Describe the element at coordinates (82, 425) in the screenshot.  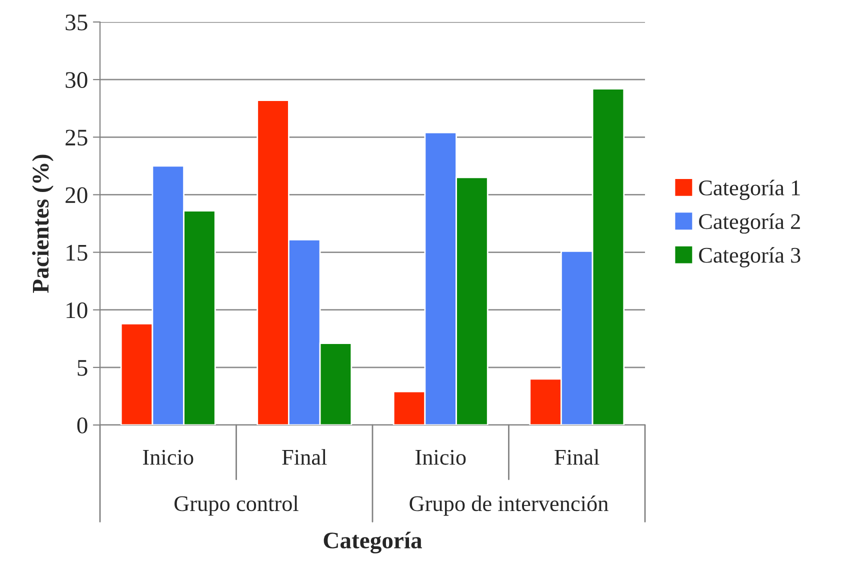
I see `y-tick-label: 0` at that location.